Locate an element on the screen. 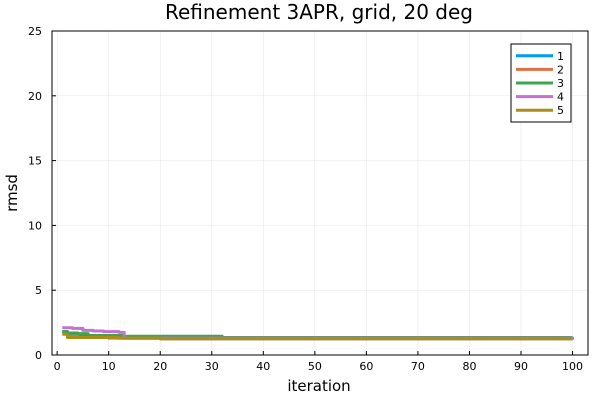  x-tick-label: 60 is located at coordinates (366, 366).